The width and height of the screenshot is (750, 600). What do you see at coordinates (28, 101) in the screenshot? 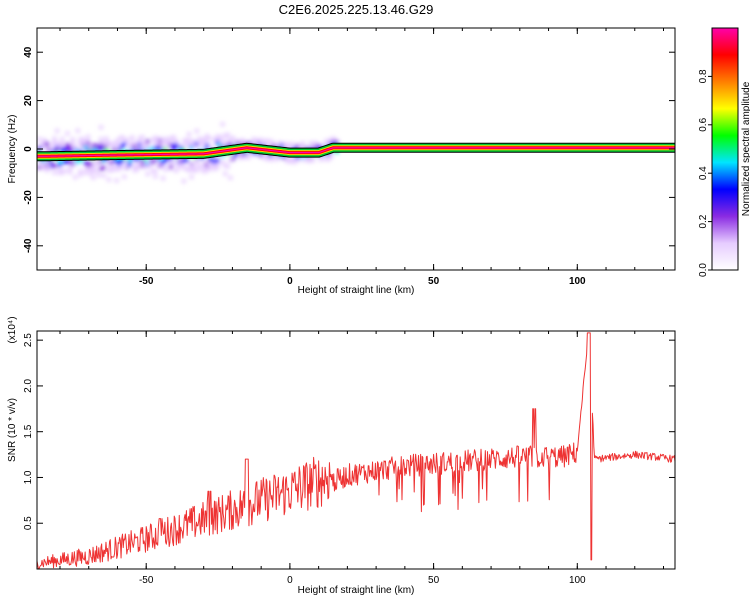
I see `spectrogram-ytick-label: 20` at bounding box center [28, 101].